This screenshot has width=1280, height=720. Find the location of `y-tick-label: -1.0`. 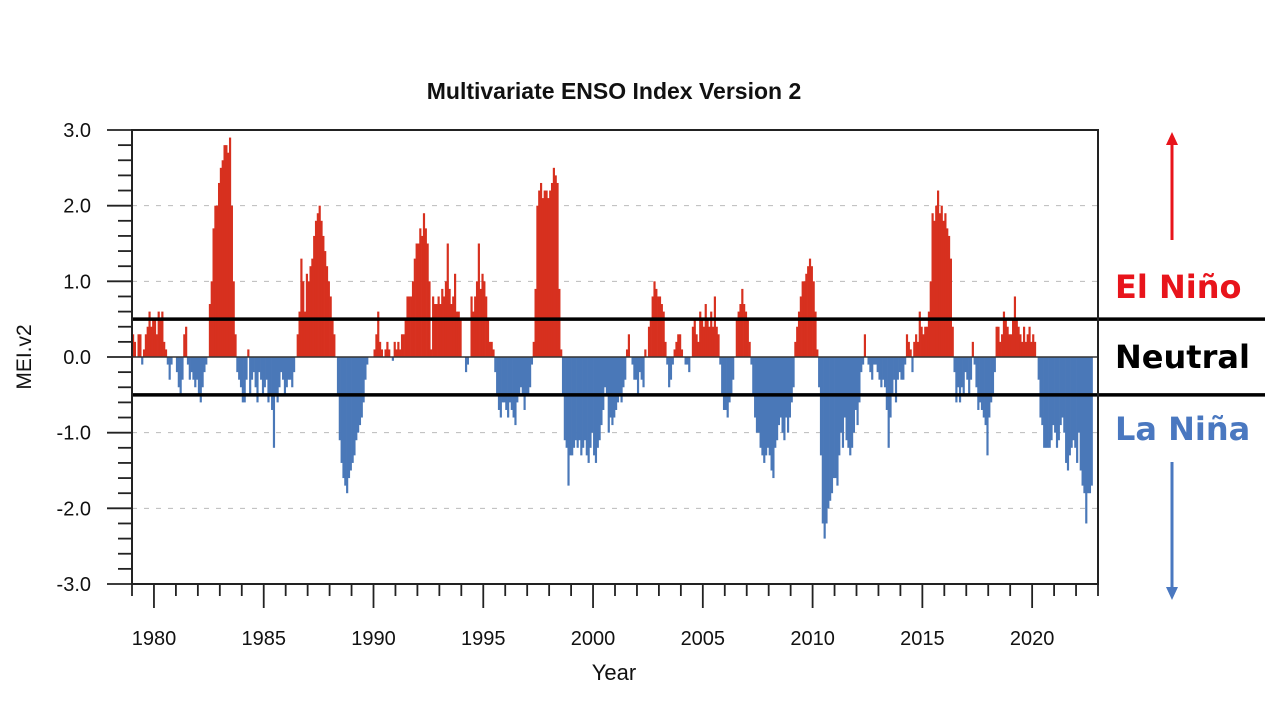

y-tick-label: -1.0 is located at coordinates (74, 434).